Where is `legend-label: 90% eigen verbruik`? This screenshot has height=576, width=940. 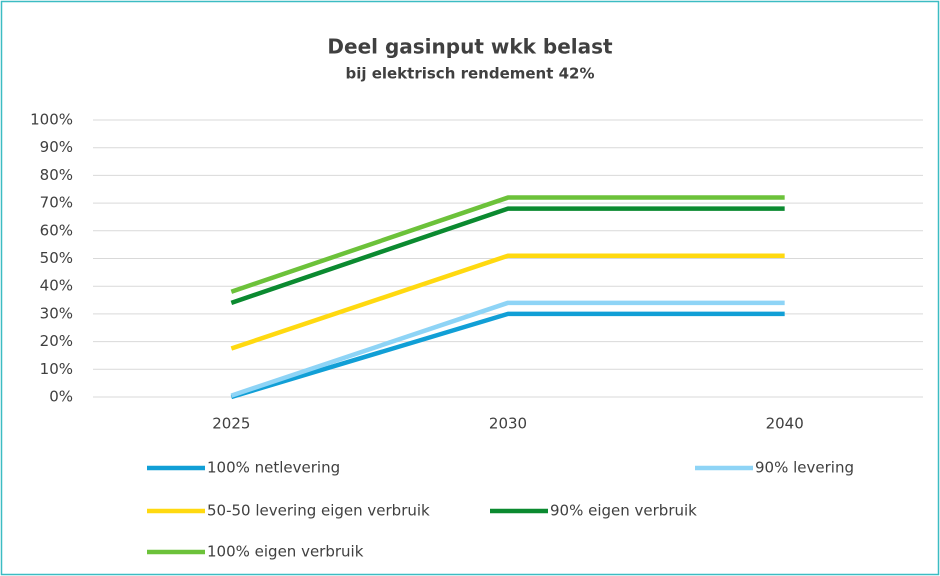
legend-label: 90% eigen verbruik is located at coordinates (623, 511).